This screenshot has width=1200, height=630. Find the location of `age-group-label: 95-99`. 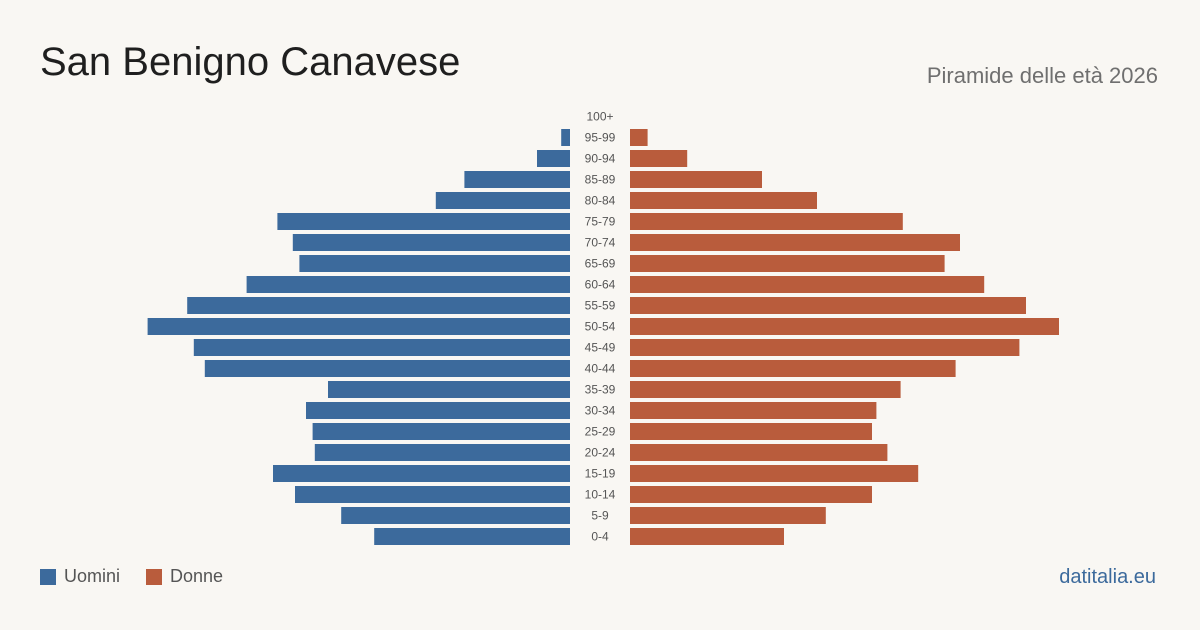

age-group-label: 95-99 is located at coordinates (600, 138).